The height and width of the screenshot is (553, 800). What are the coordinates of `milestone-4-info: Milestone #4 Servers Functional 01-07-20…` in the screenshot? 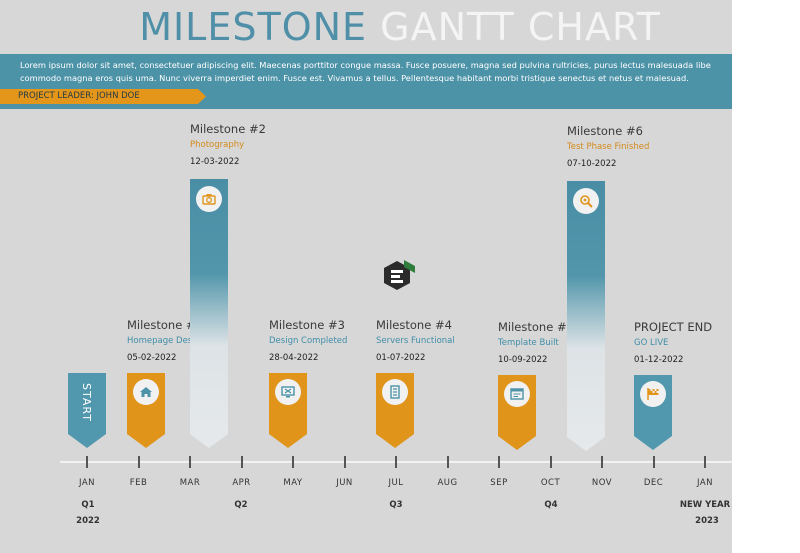 It's located at (415, 340).